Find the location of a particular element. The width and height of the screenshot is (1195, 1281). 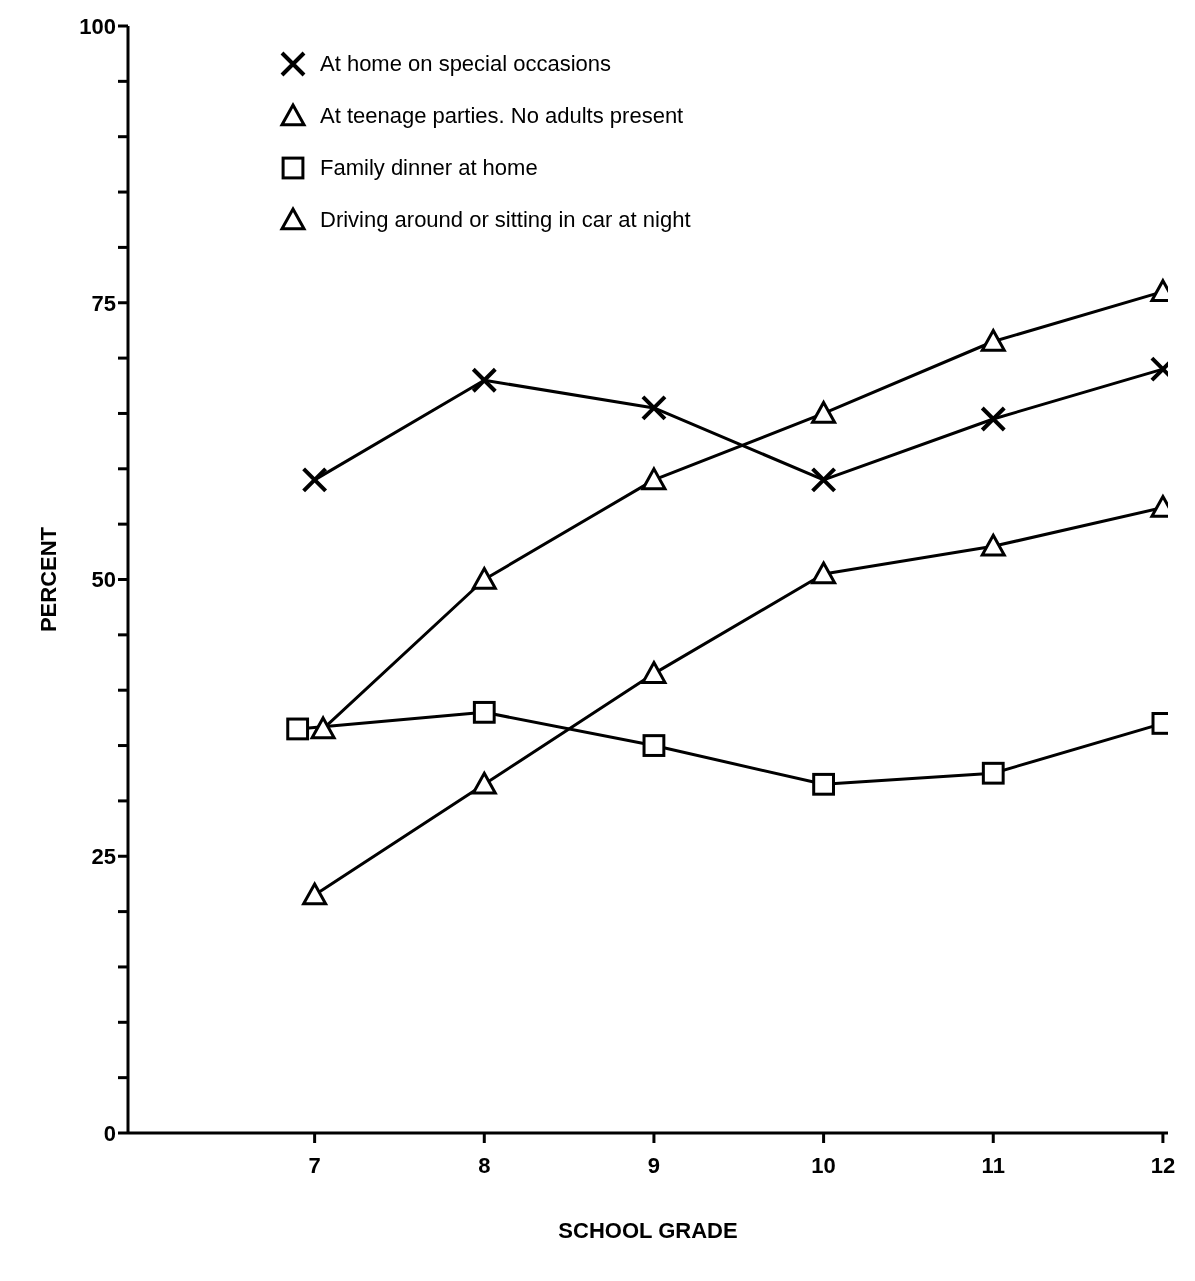

y-tick-label: 25 is located at coordinates (103, 857).